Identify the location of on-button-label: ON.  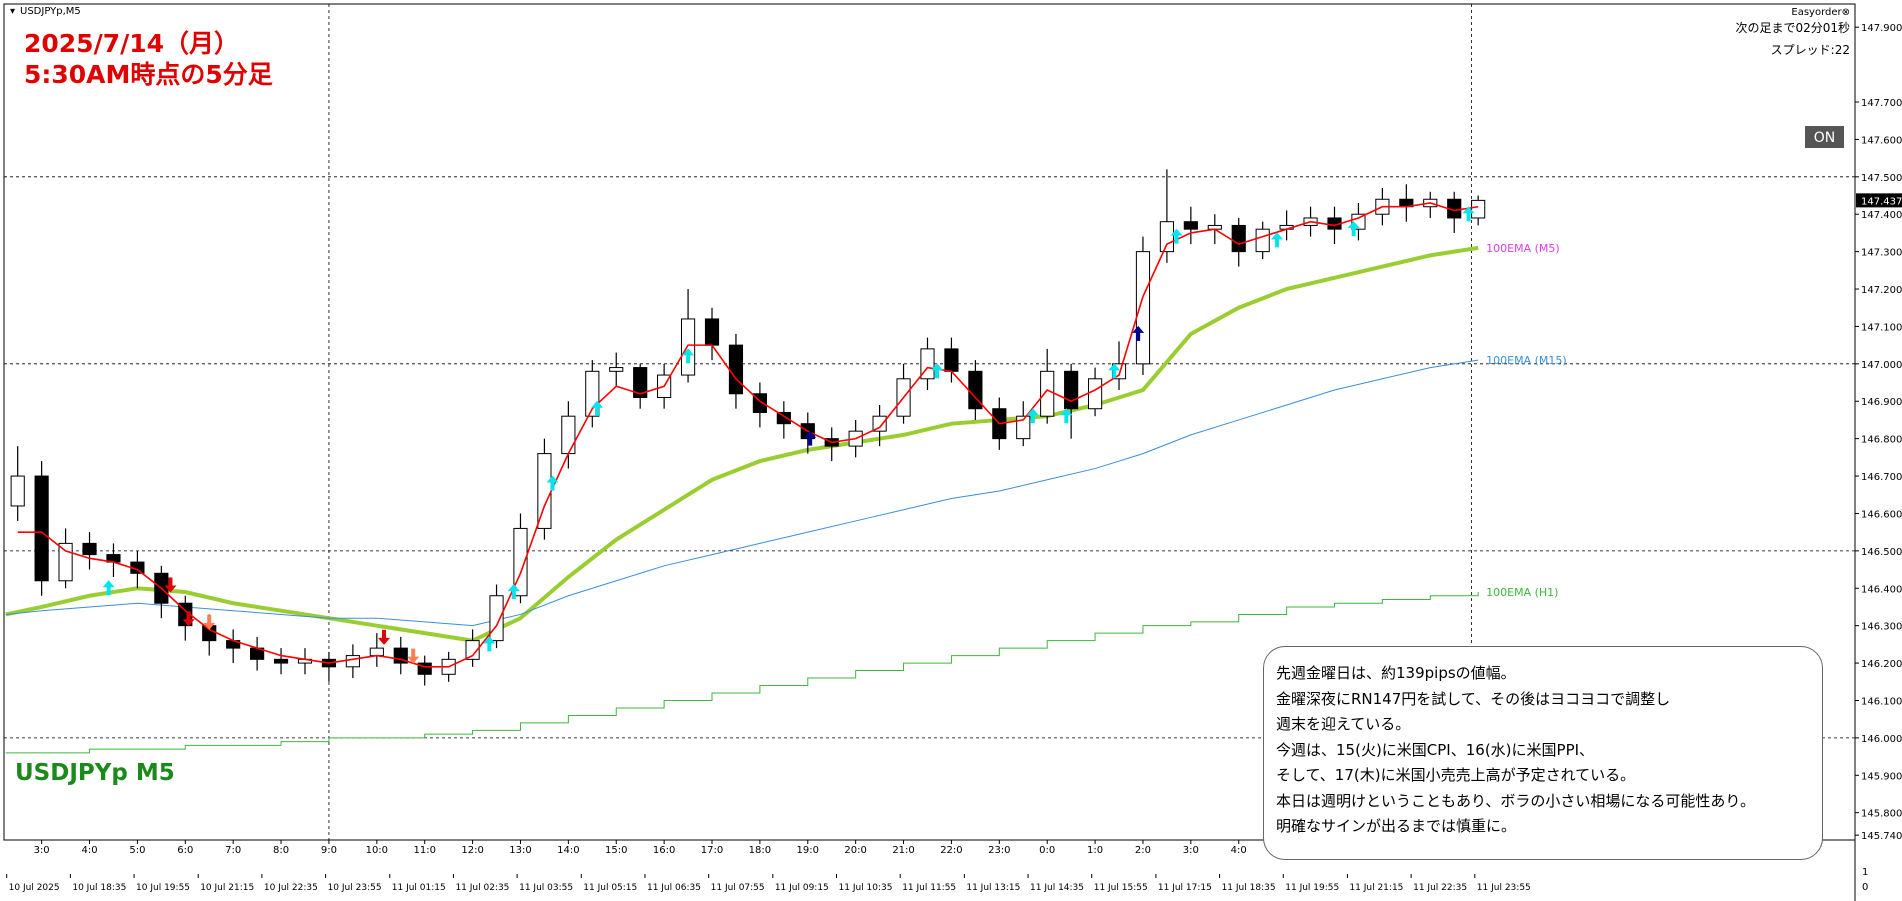
(1825, 138).